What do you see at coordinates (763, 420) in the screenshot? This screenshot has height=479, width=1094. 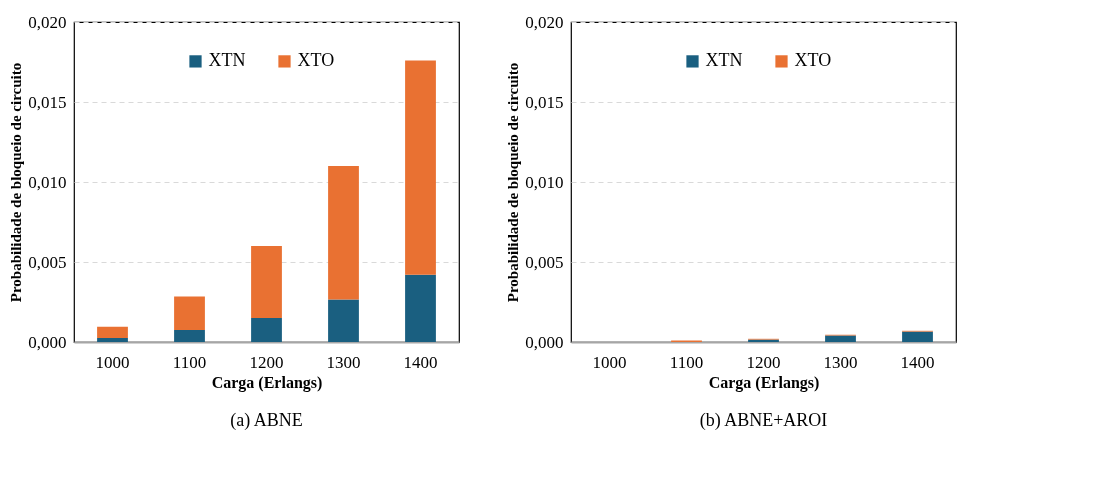 I see `text: (b) ABNE+AROI` at bounding box center [763, 420].